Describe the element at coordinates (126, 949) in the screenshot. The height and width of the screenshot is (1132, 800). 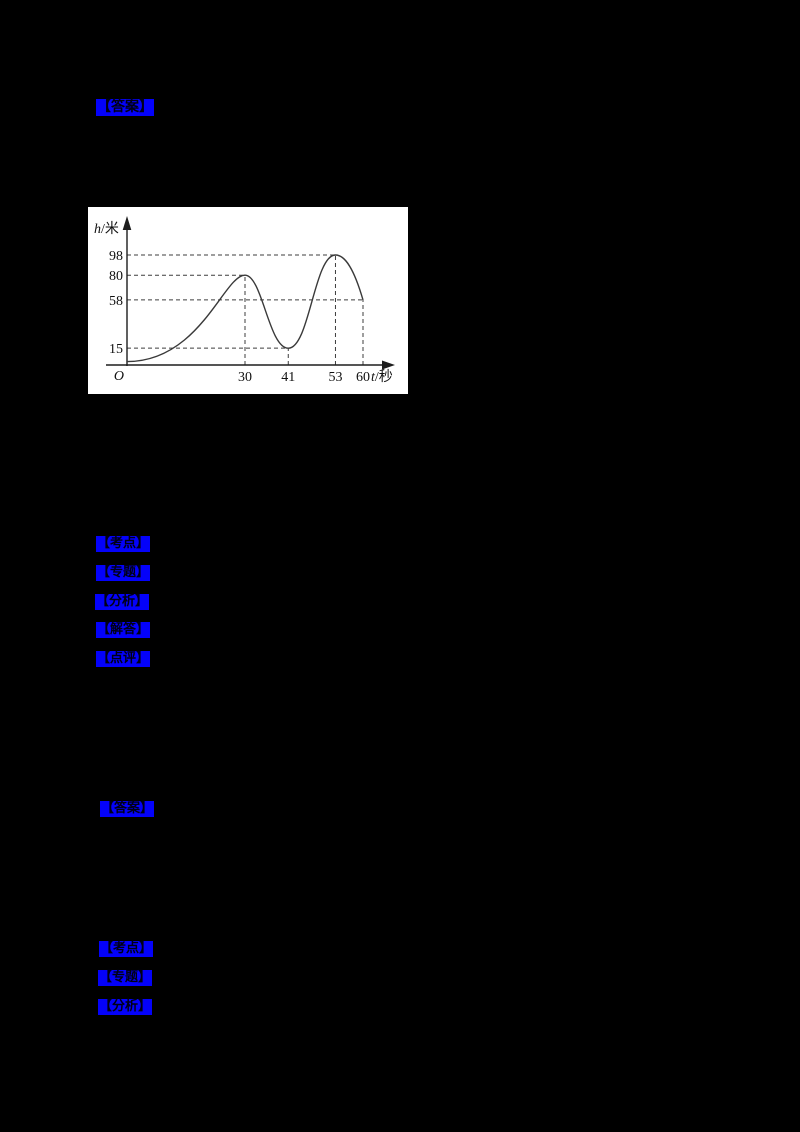
I see `kaodian-label-2: 【考点】` at that location.